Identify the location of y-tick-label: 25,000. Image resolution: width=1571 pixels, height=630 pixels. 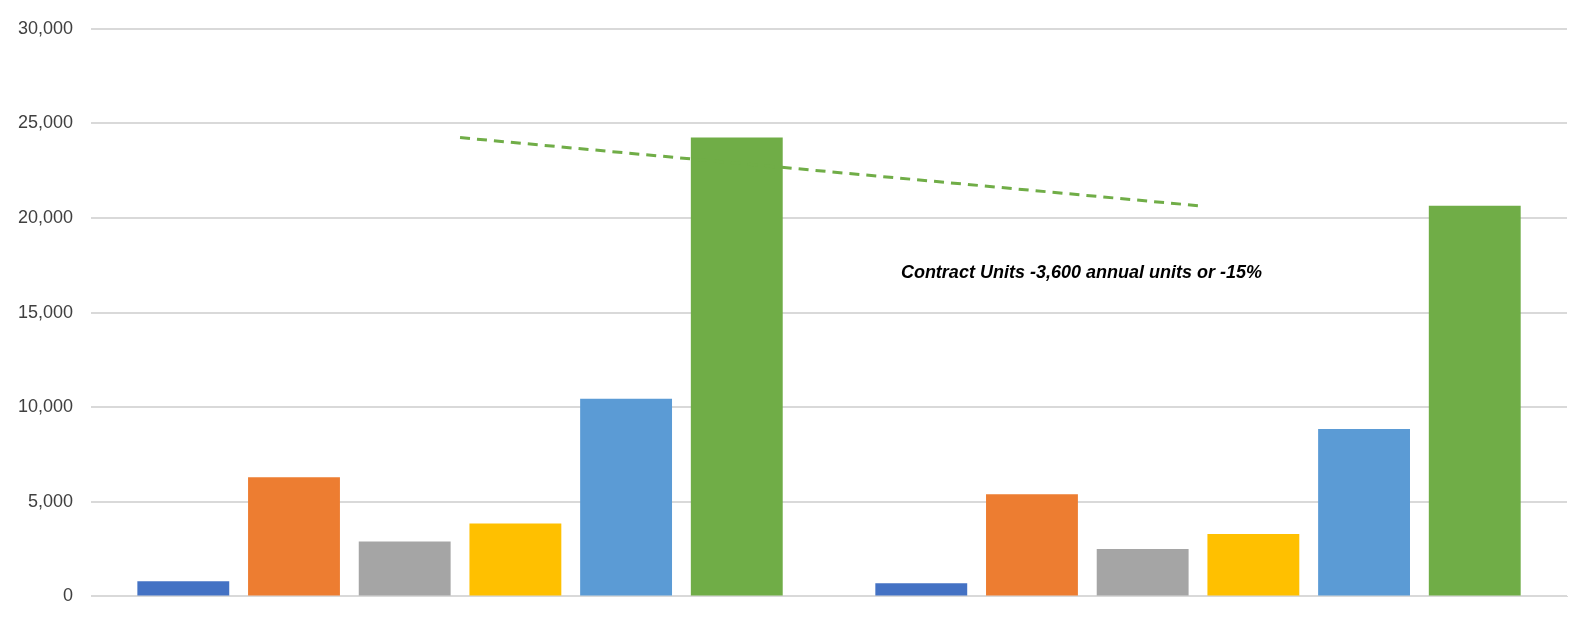
(45, 122).